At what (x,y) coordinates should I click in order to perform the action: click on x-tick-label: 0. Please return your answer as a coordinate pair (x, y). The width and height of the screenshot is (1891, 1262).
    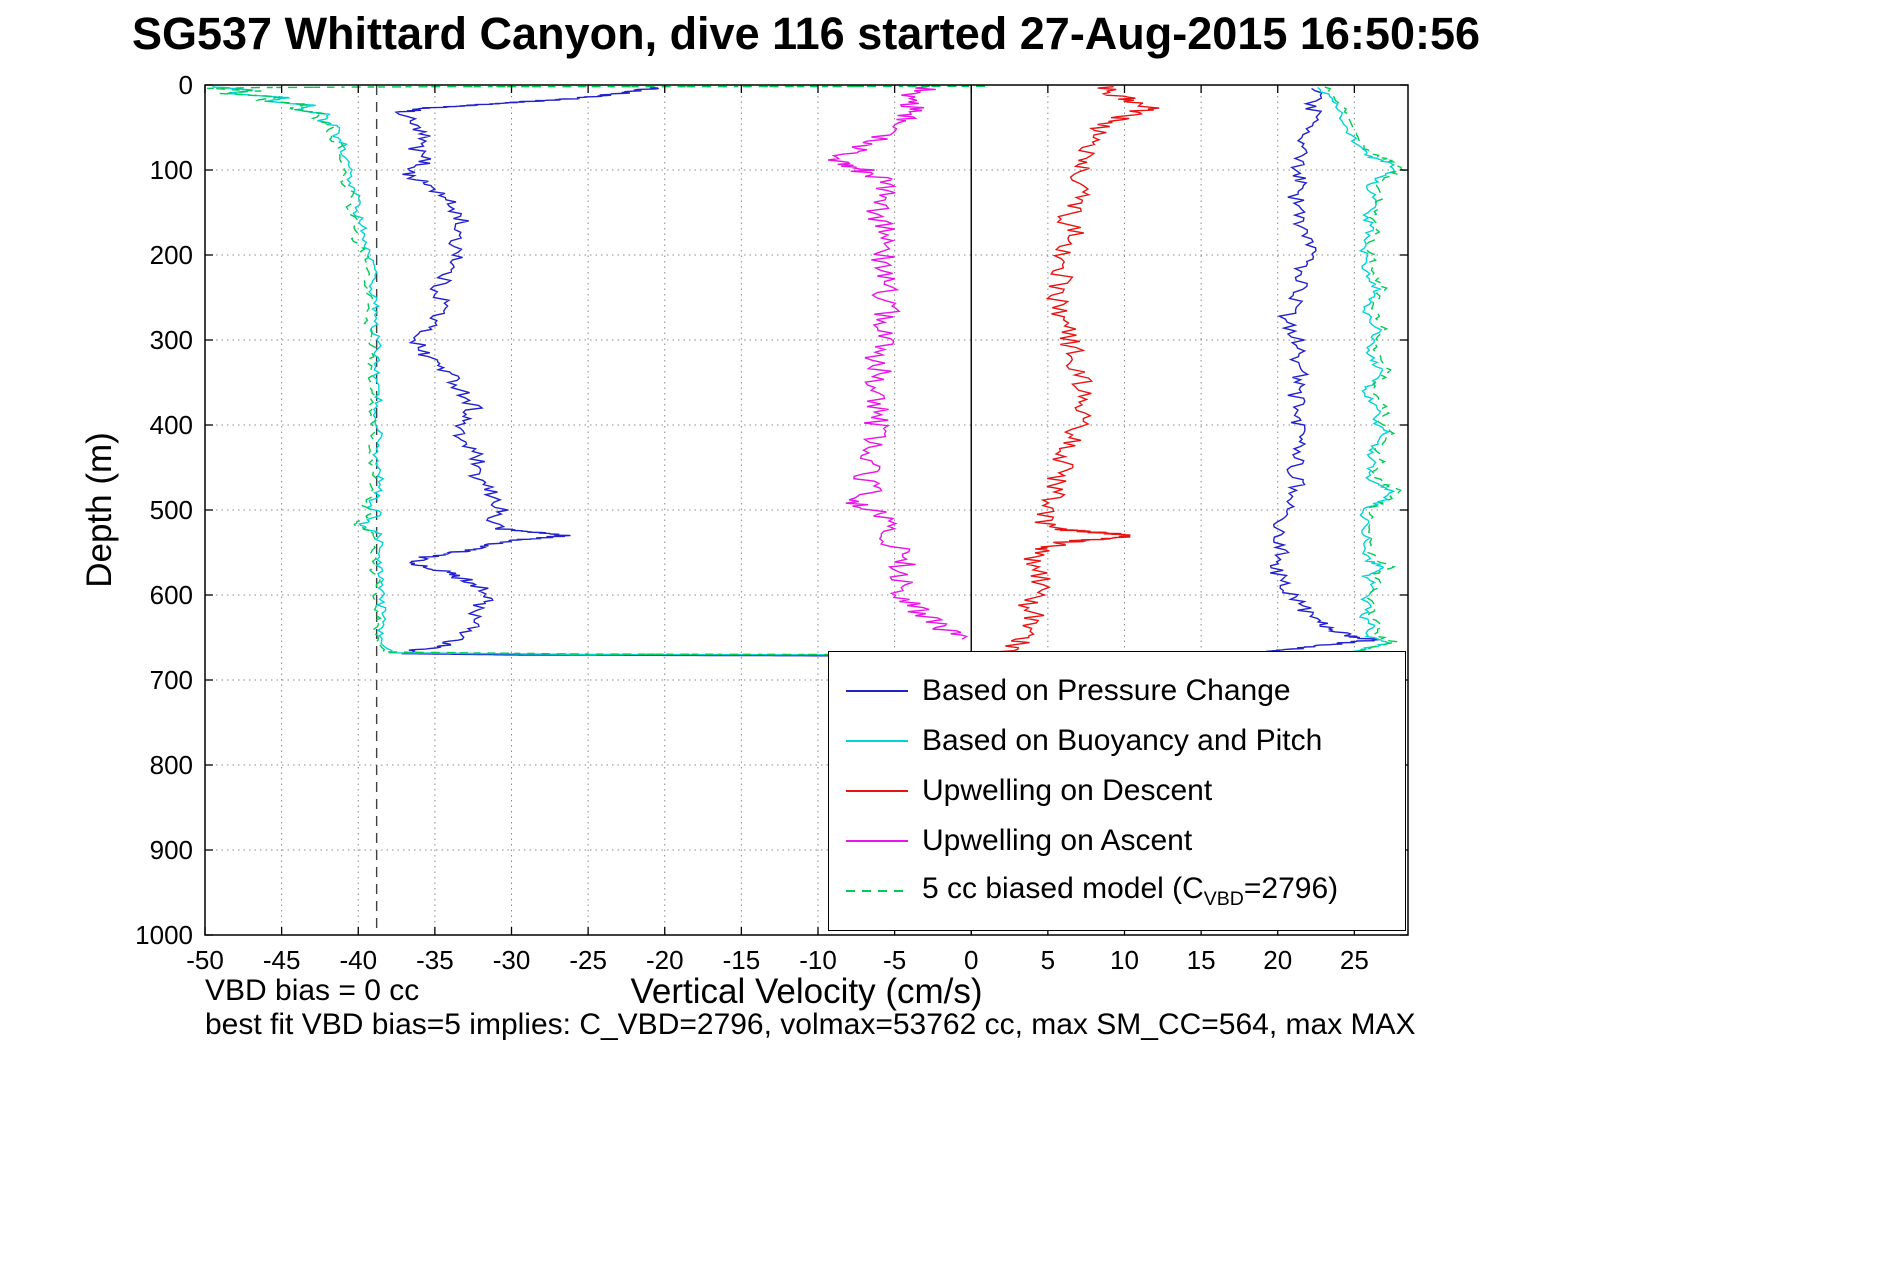
    Looking at the image, I should click on (971, 960).